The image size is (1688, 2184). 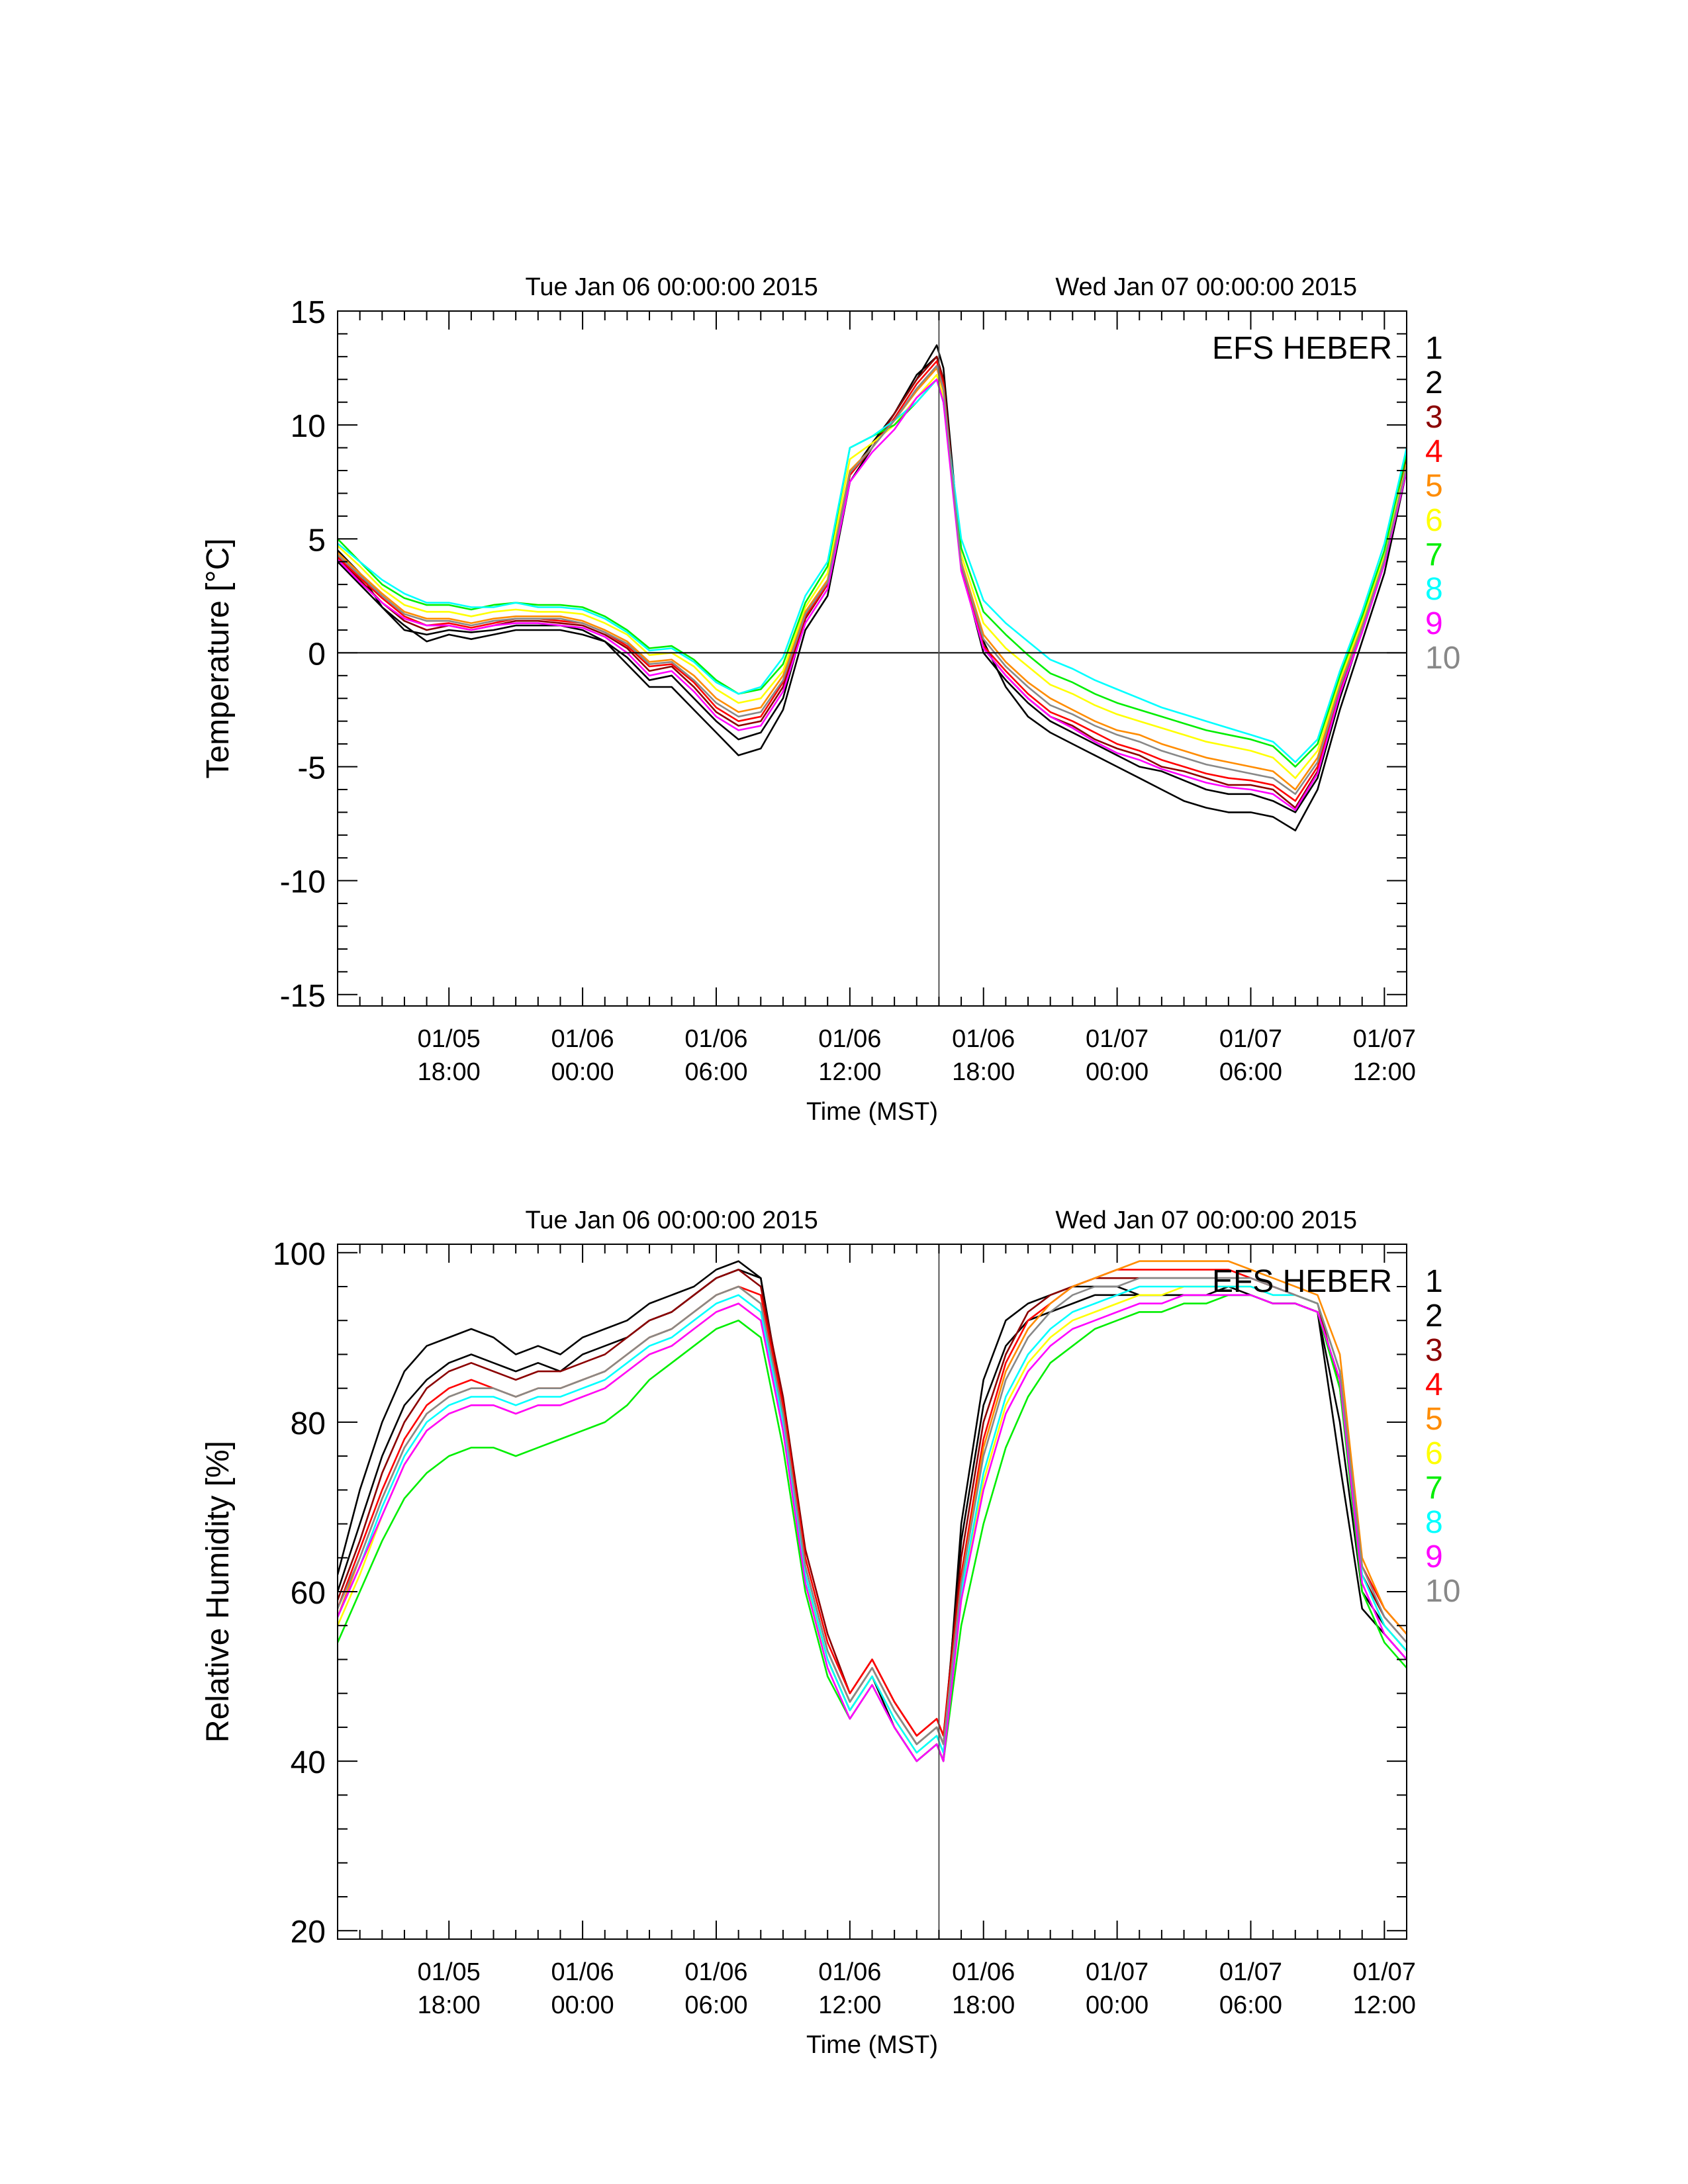 I want to click on y-axis-title: Relative Humidity [%], so click(x=218, y=1592).